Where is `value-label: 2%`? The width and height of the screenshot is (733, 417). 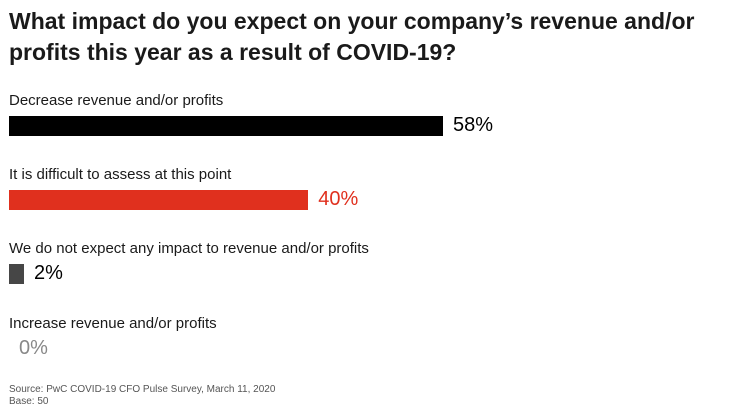
value-label: 2% is located at coordinates (48, 273).